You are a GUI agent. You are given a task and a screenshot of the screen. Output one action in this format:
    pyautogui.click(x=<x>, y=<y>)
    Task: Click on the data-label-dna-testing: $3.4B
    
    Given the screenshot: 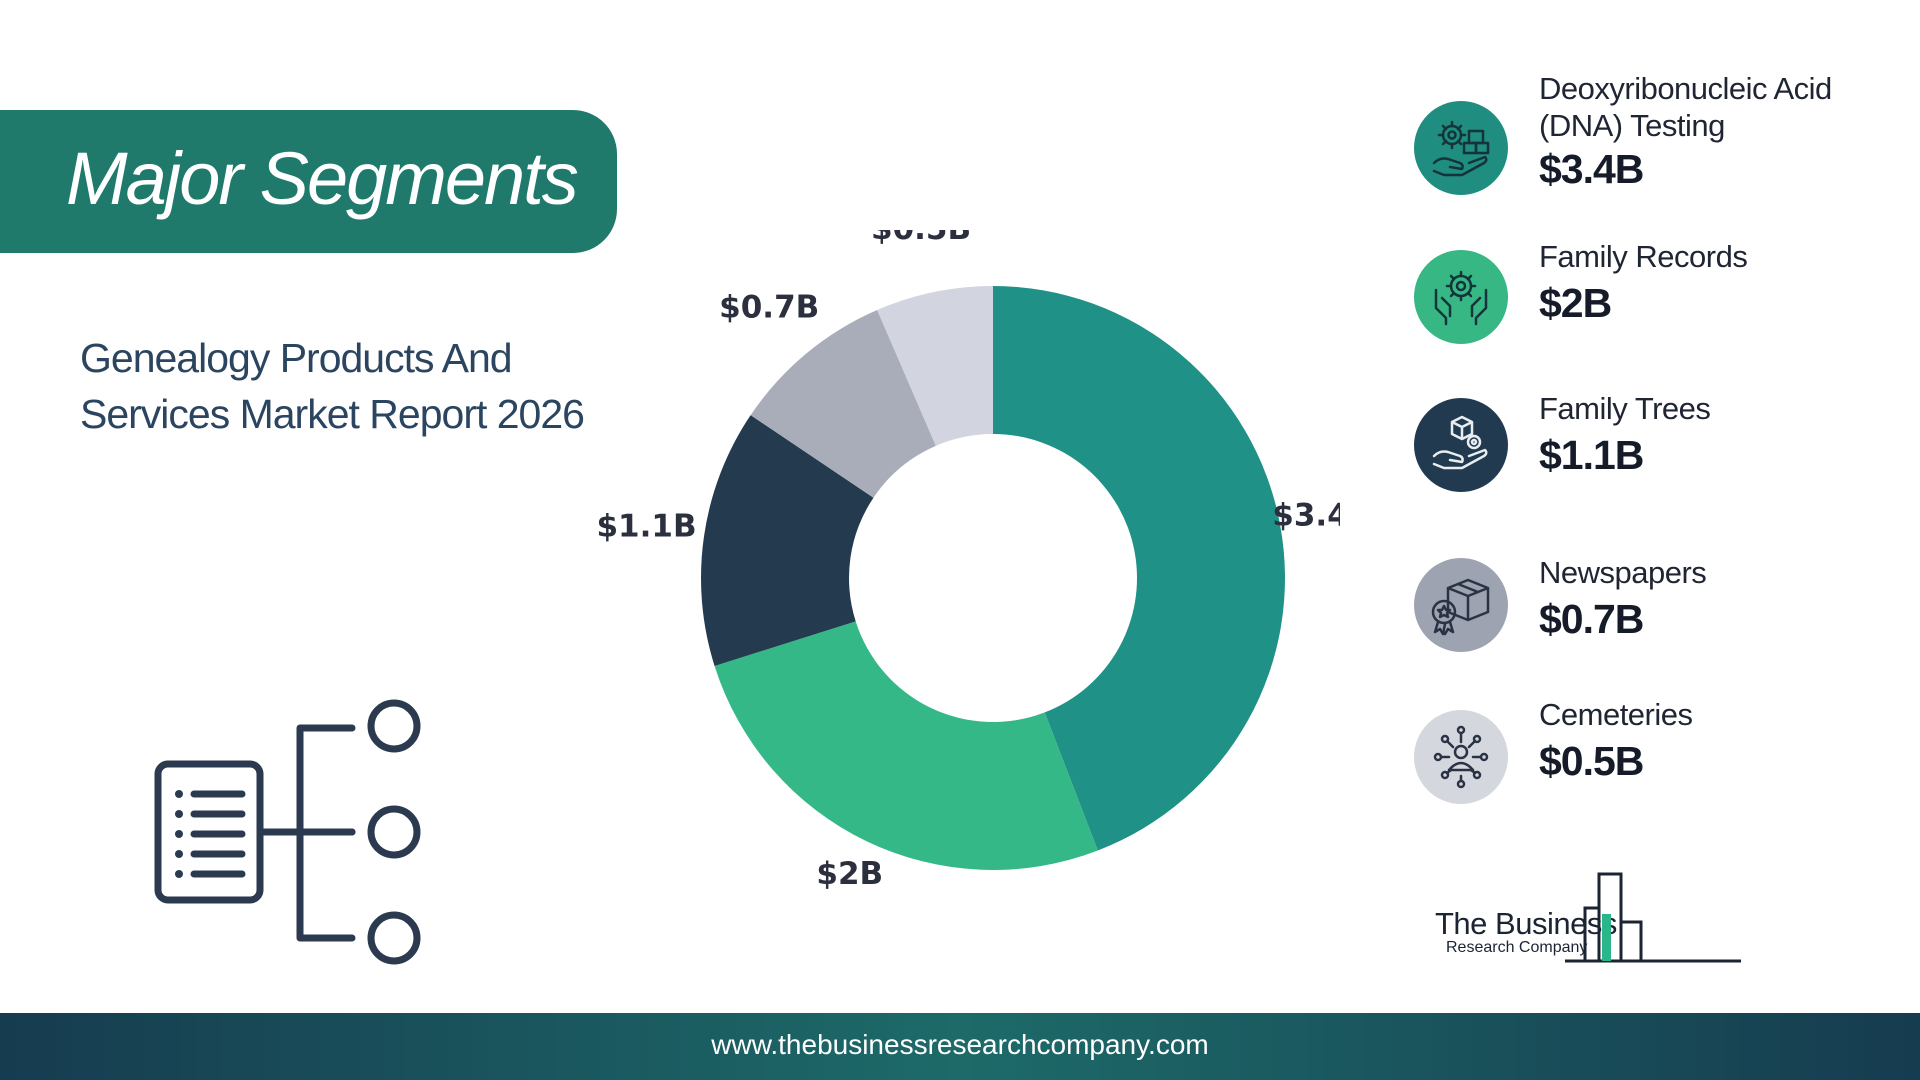 What is the action you would take?
    pyautogui.click(x=1306, y=515)
    